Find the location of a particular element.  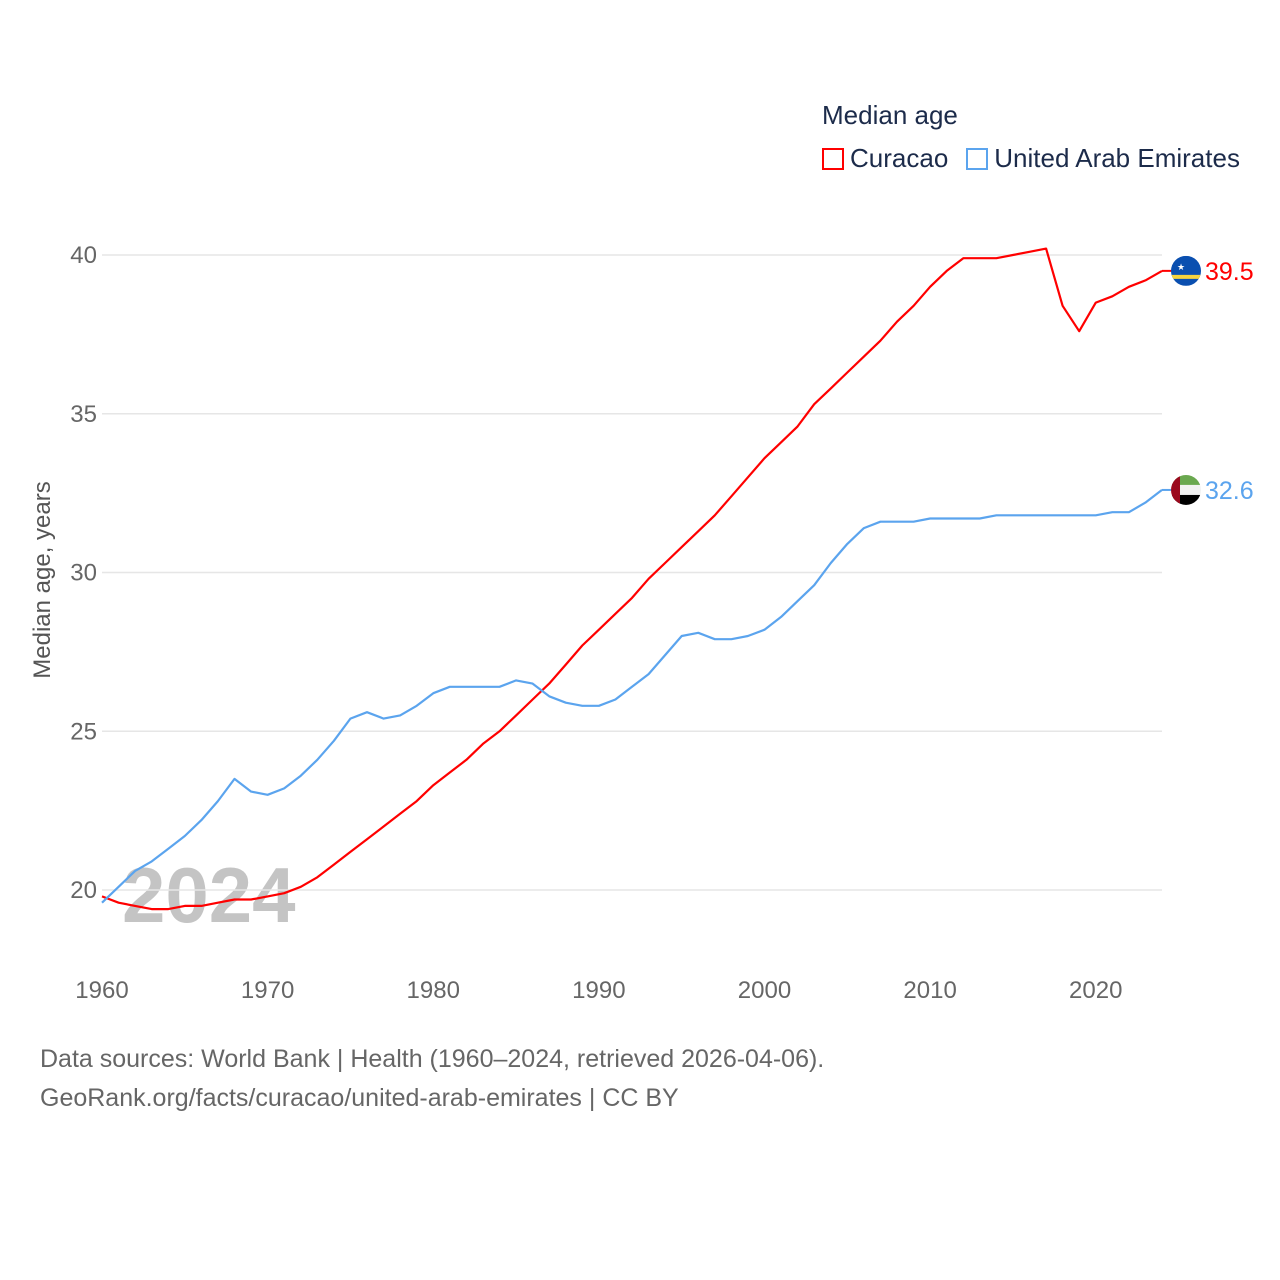

legend-swatch-uae is located at coordinates (977, 158).